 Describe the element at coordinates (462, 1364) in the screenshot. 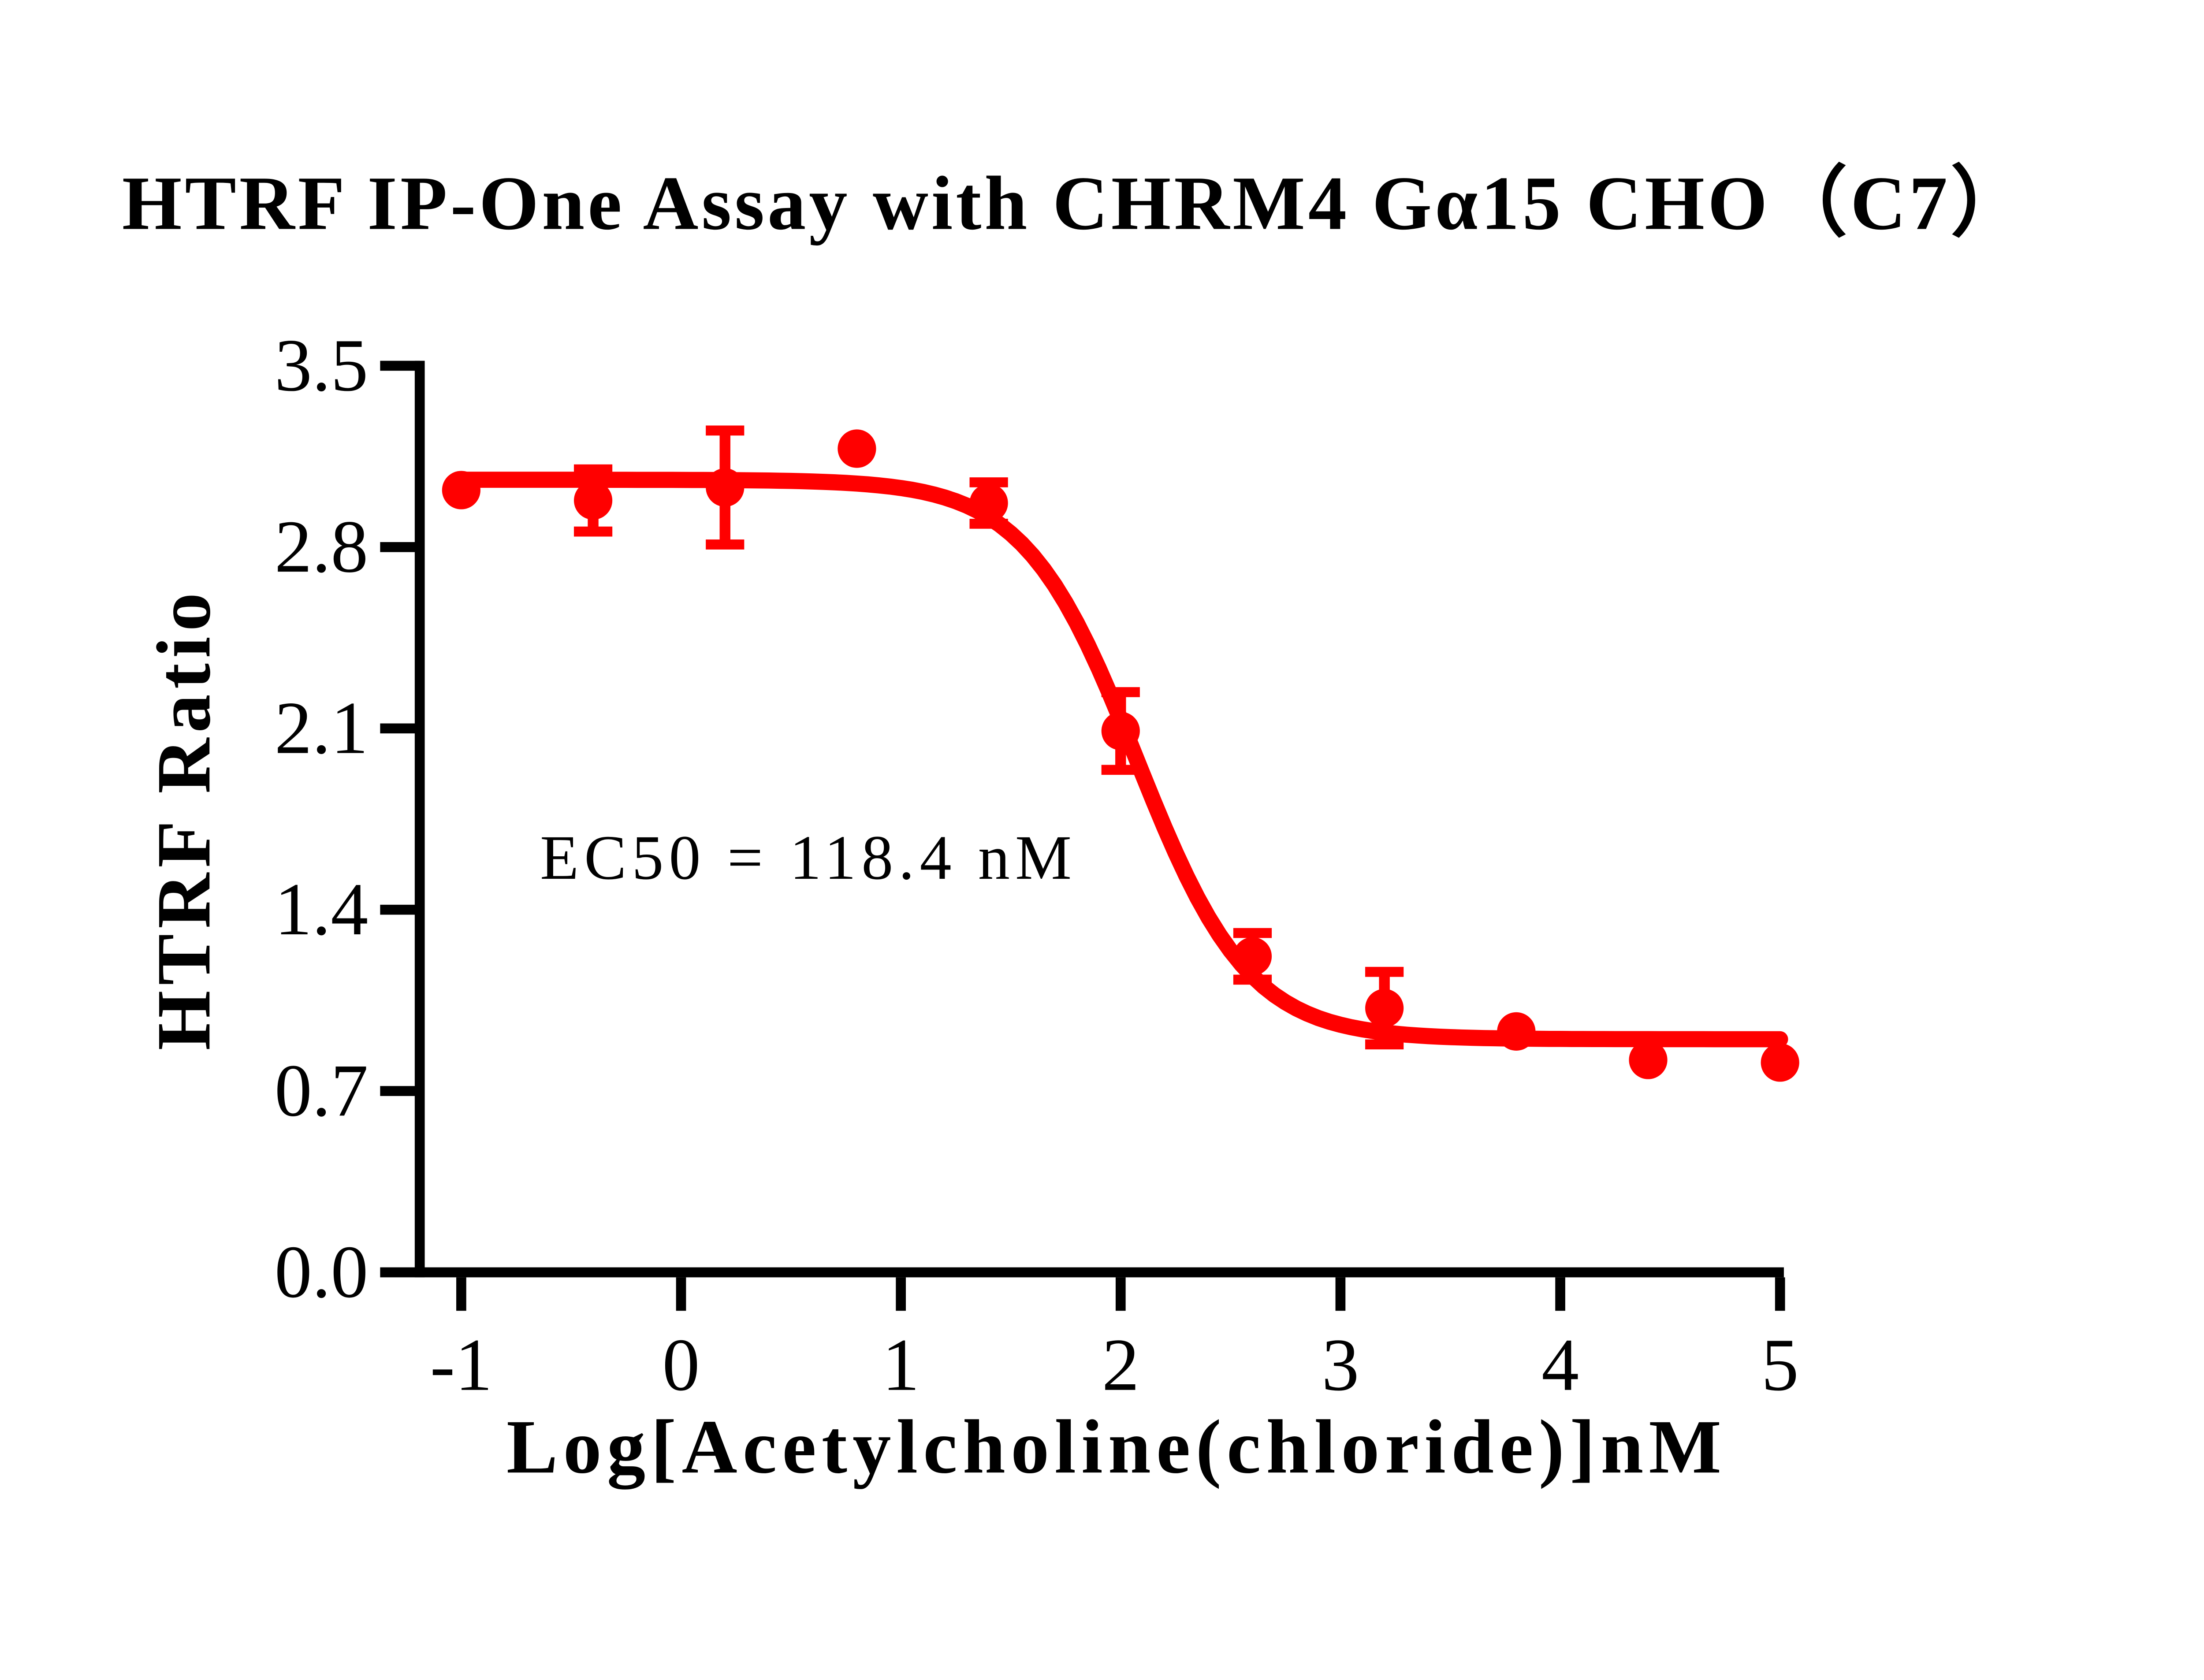

I see `x-tick-label: -1` at that location.